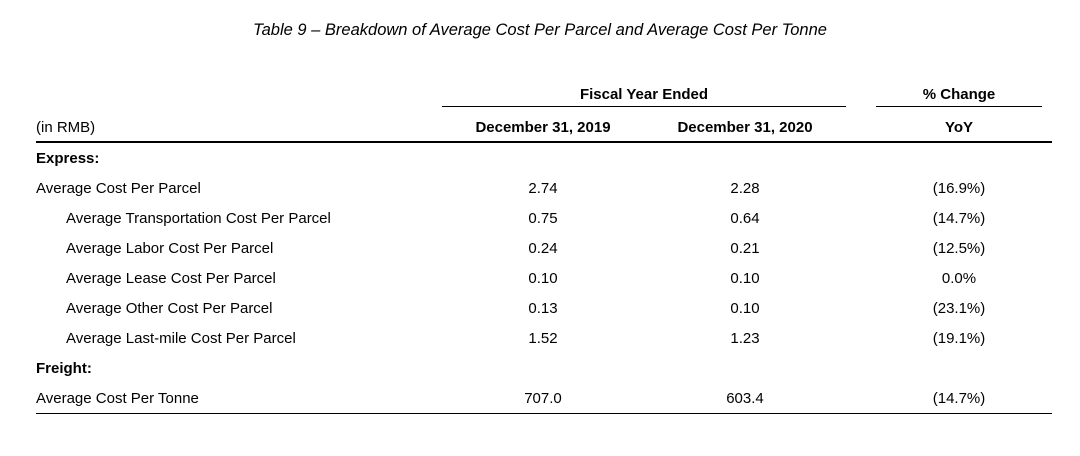 Image resolution: width=1080 pixels, height=456 pixels. What do you see at coordinates (64, 368) in the screenshot?
I see `section-label-freight: Freight:` at bounding box center [64, 368].